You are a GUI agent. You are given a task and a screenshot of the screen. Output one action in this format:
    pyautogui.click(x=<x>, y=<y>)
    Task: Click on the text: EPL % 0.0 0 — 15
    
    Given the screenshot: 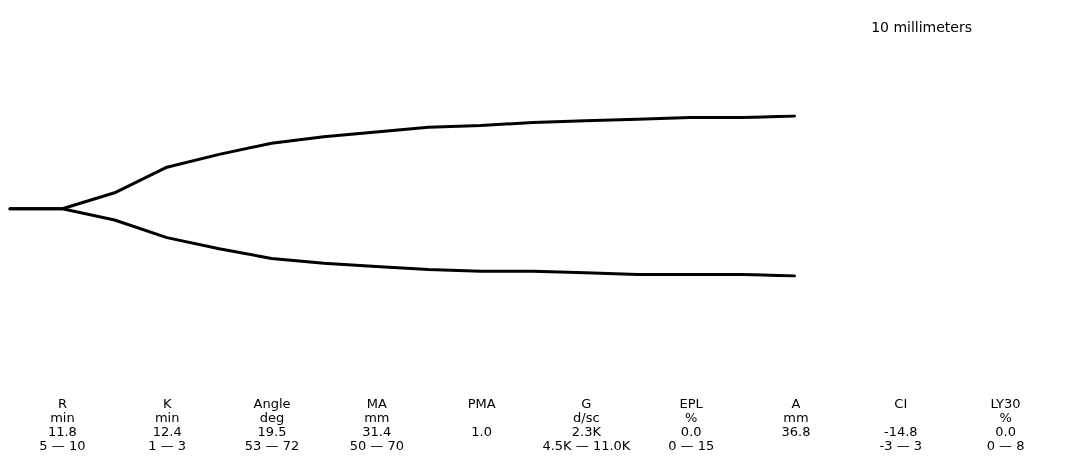 What is the action you would take?
    pyautogui.click(x=691, y=424)
    